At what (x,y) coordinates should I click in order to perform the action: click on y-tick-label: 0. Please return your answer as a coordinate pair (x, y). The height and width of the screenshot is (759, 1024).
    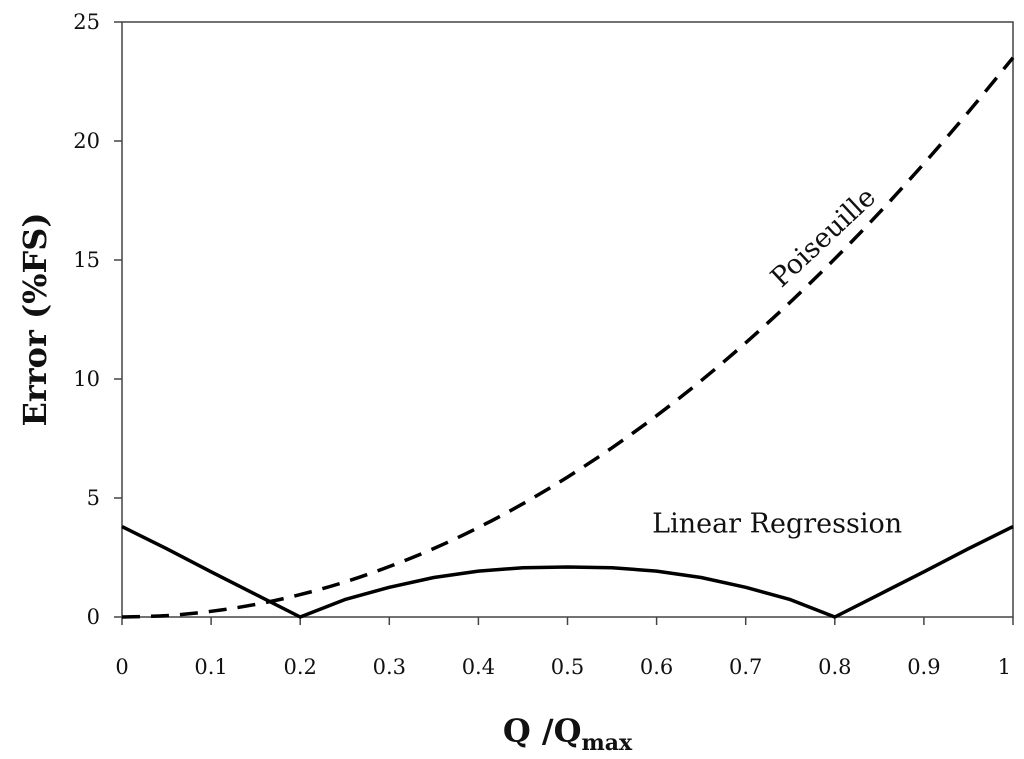
    Looking at the image, I should click on (93, 617).